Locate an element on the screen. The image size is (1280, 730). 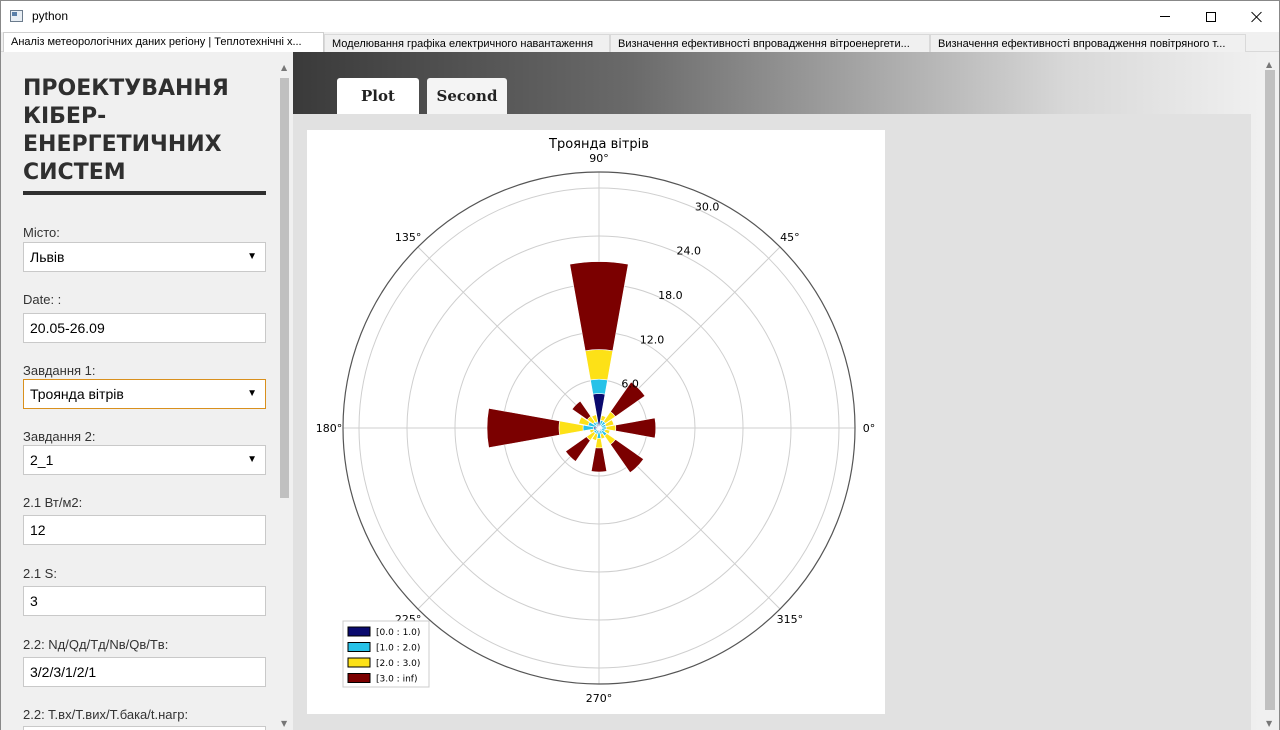
radial-tick-label: 24.0 is located at coordinates (688, 251).